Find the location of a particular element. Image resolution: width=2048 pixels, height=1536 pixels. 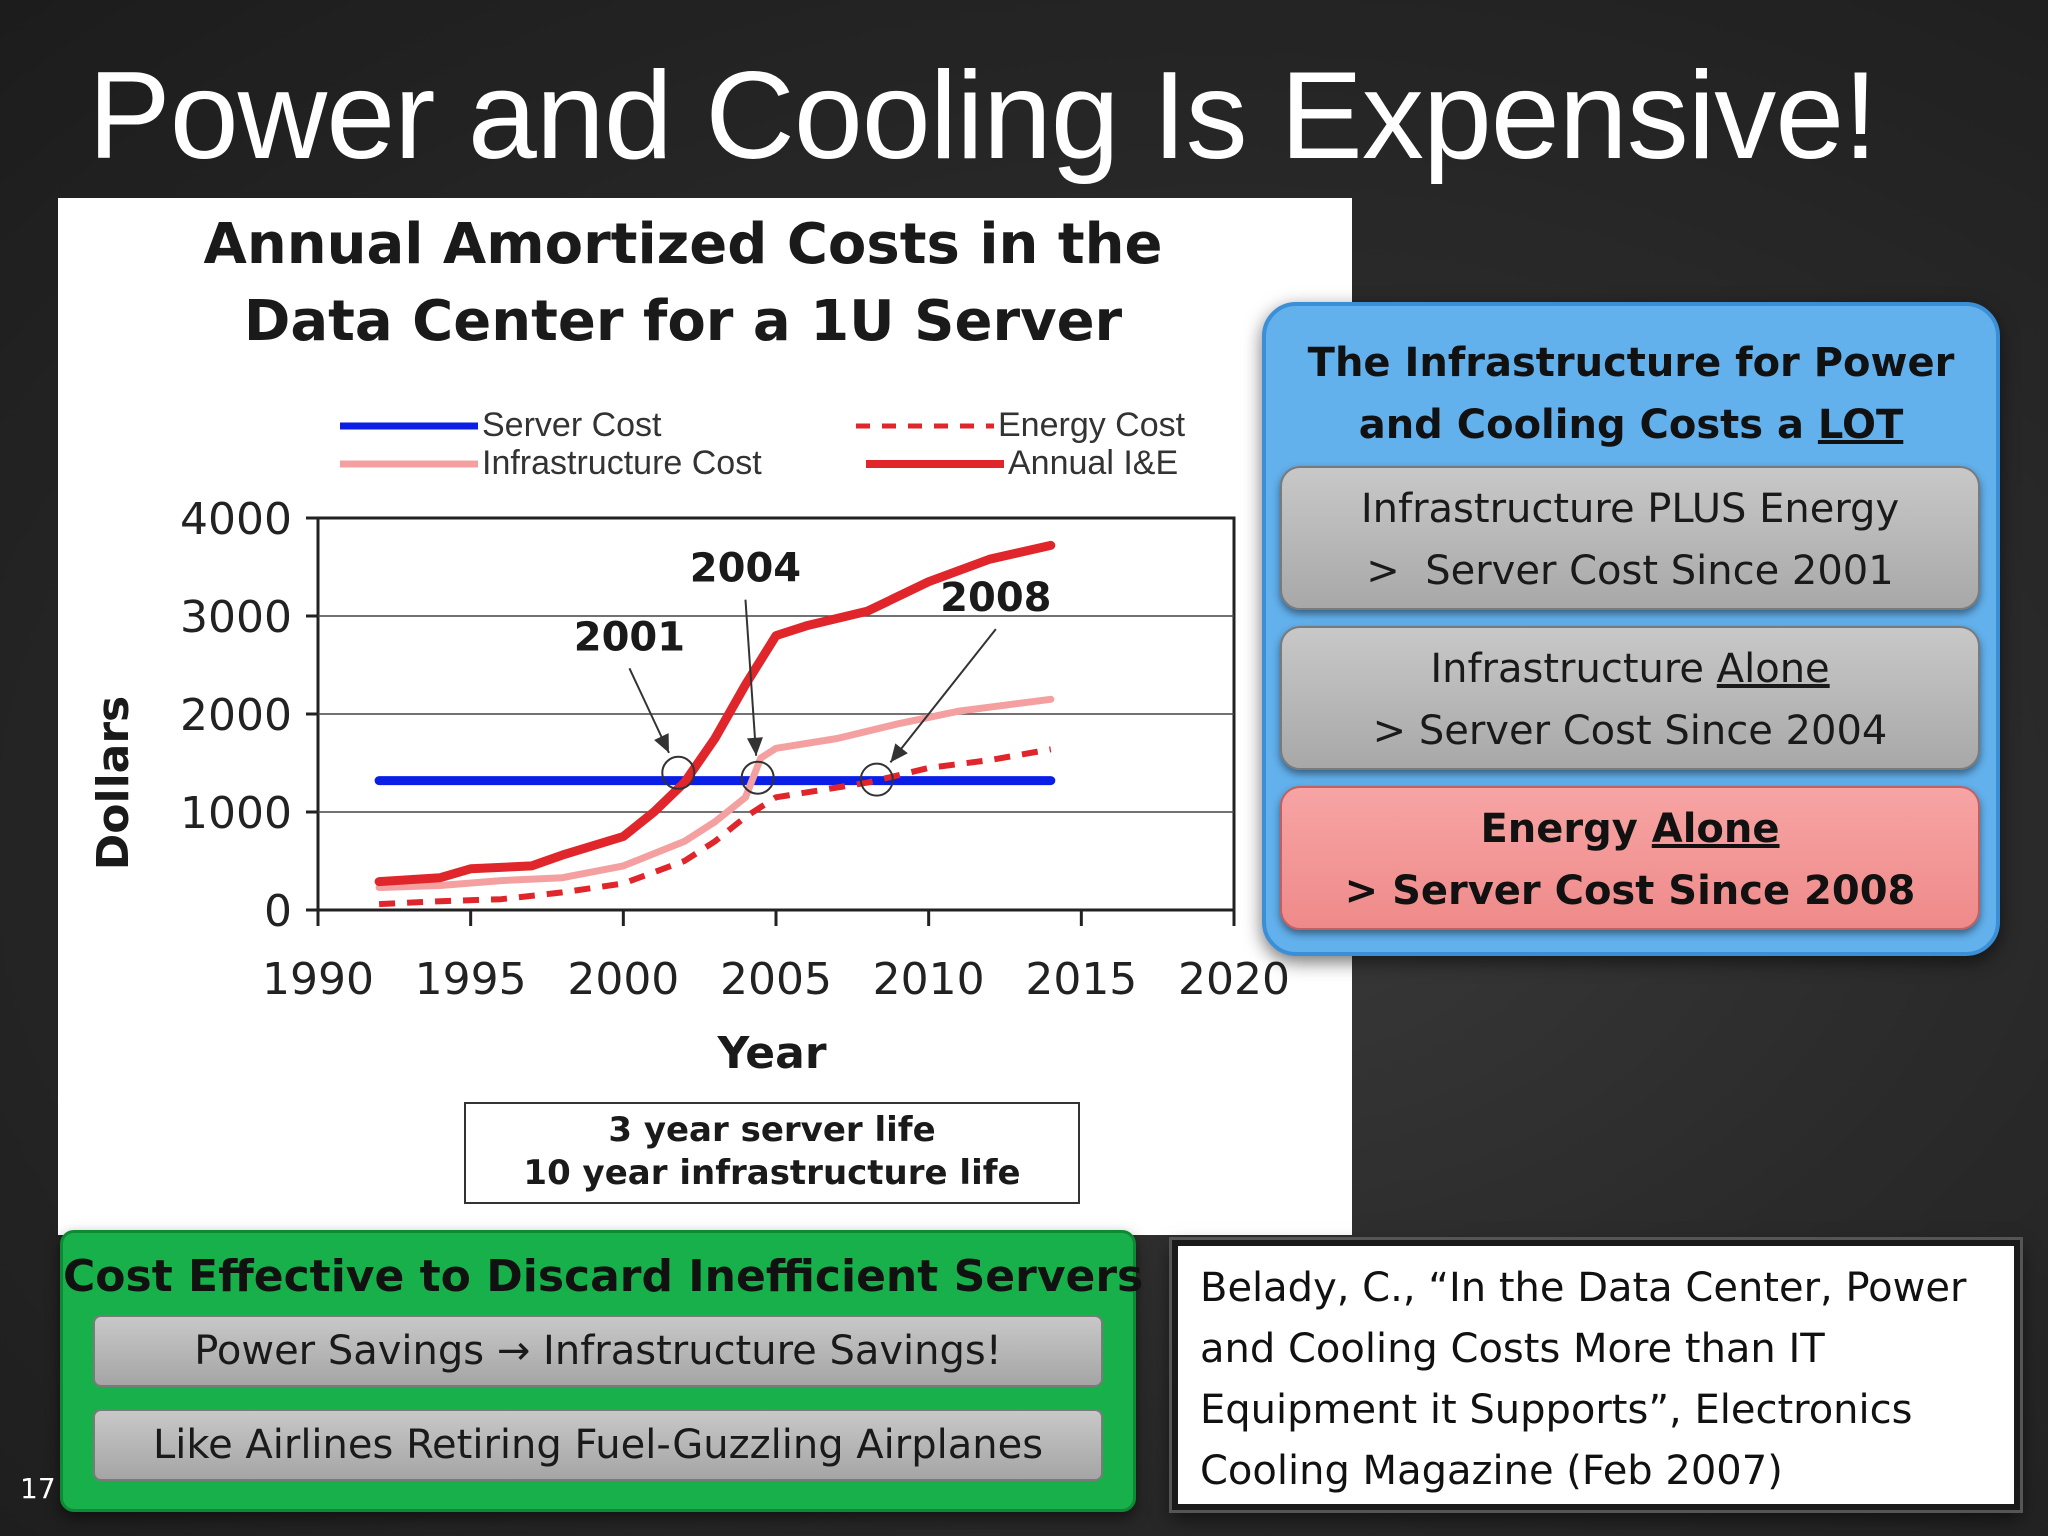

x-tick-label-2015: 2015 is located at coordinates (1081, 979).